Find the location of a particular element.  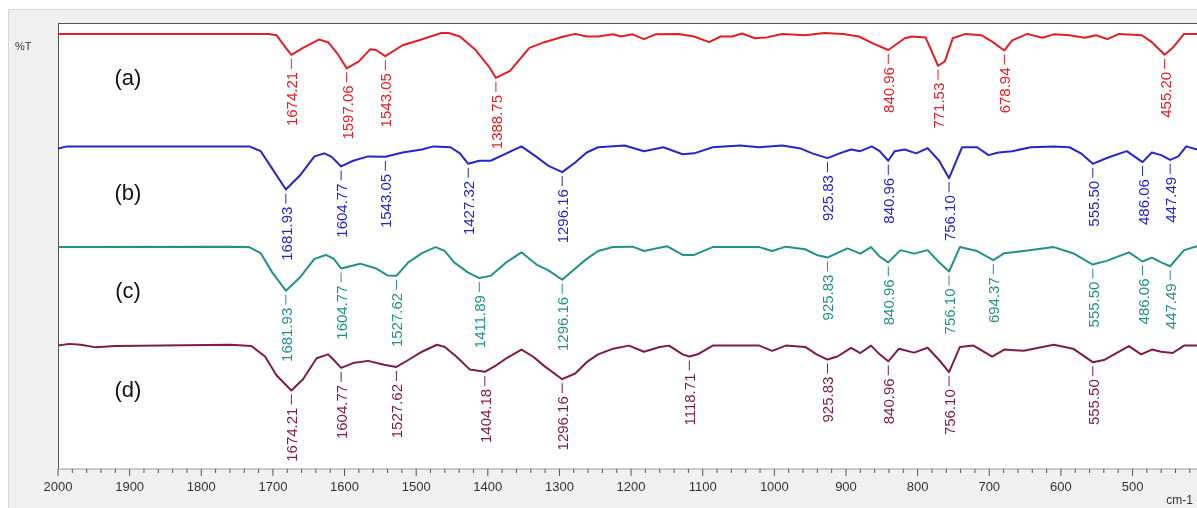

x-tick-label: 1900 is located at coordinates (130, 486).